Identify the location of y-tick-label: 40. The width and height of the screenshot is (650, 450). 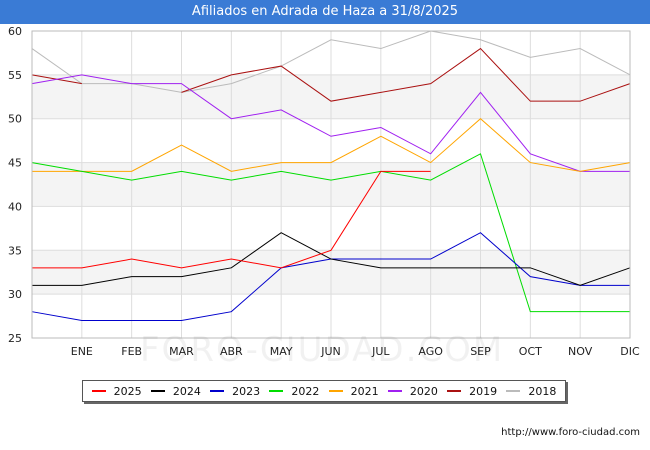
(15, 206).